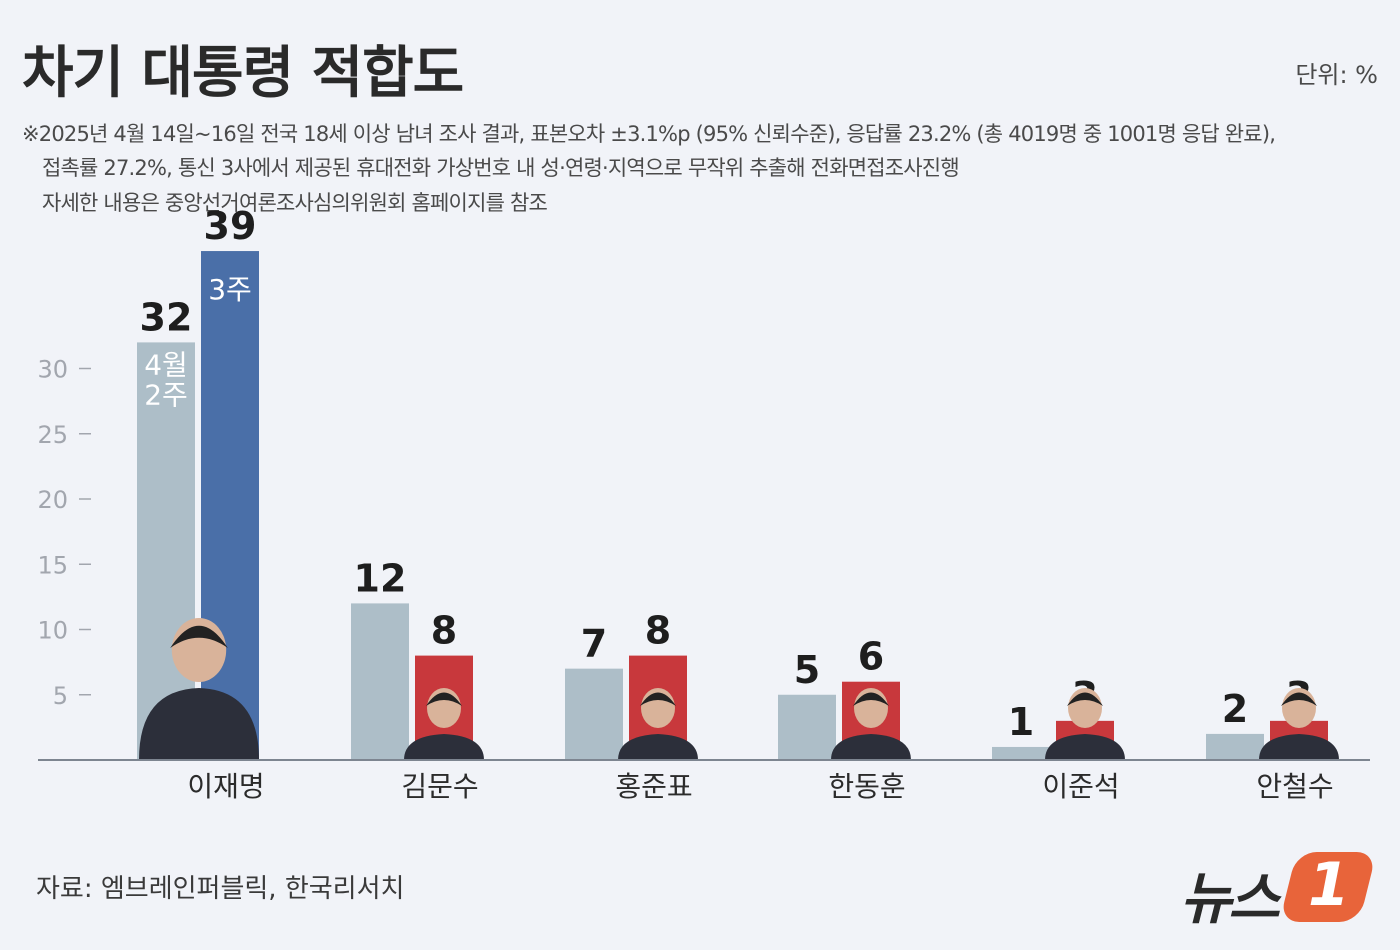 The image size is (1400, 950). I want to click on source-label: 자료: 엠브레인퍼블릭, 한국리서치, so click(220, 889).